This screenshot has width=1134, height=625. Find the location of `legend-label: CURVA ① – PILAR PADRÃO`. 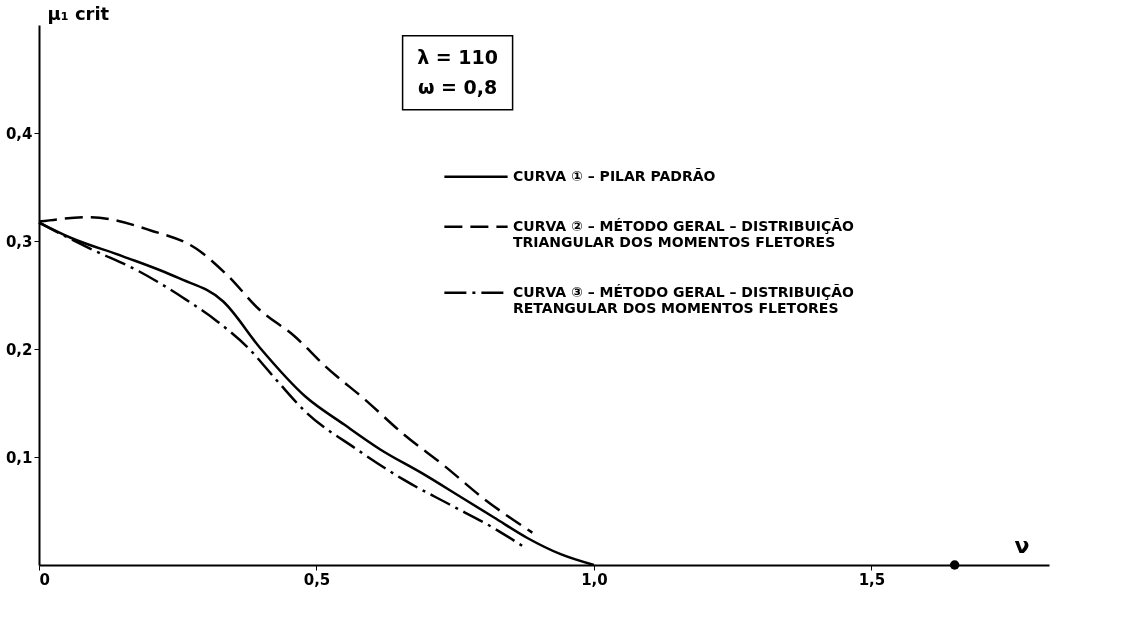

legend-label: CURVA ① – PILAR PADRÃO is located at coordinates (614, 175).